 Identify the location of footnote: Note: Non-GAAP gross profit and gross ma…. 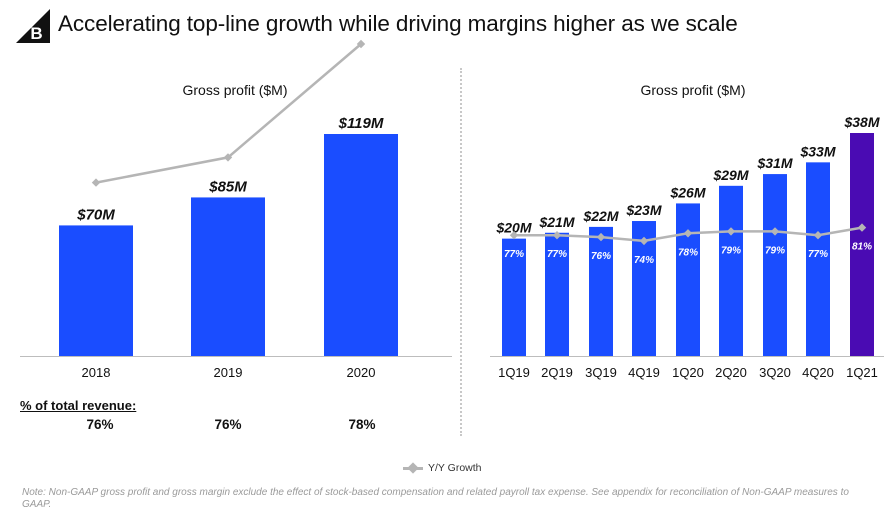
(435, 498).